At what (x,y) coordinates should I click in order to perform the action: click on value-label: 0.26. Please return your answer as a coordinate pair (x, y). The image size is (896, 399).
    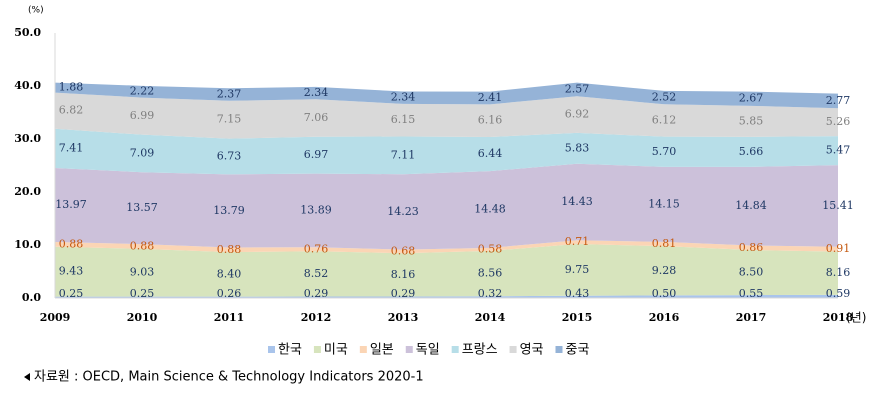
    Looking at the image, I should click on (229, 293).